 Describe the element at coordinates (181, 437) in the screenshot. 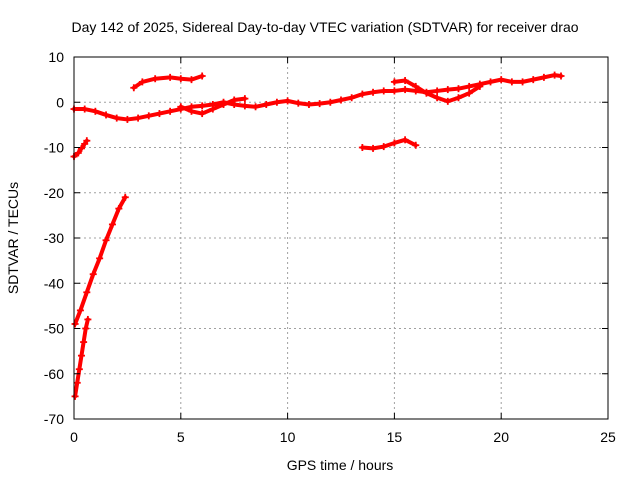

I see `x-tick-label-1: 5` at that location.